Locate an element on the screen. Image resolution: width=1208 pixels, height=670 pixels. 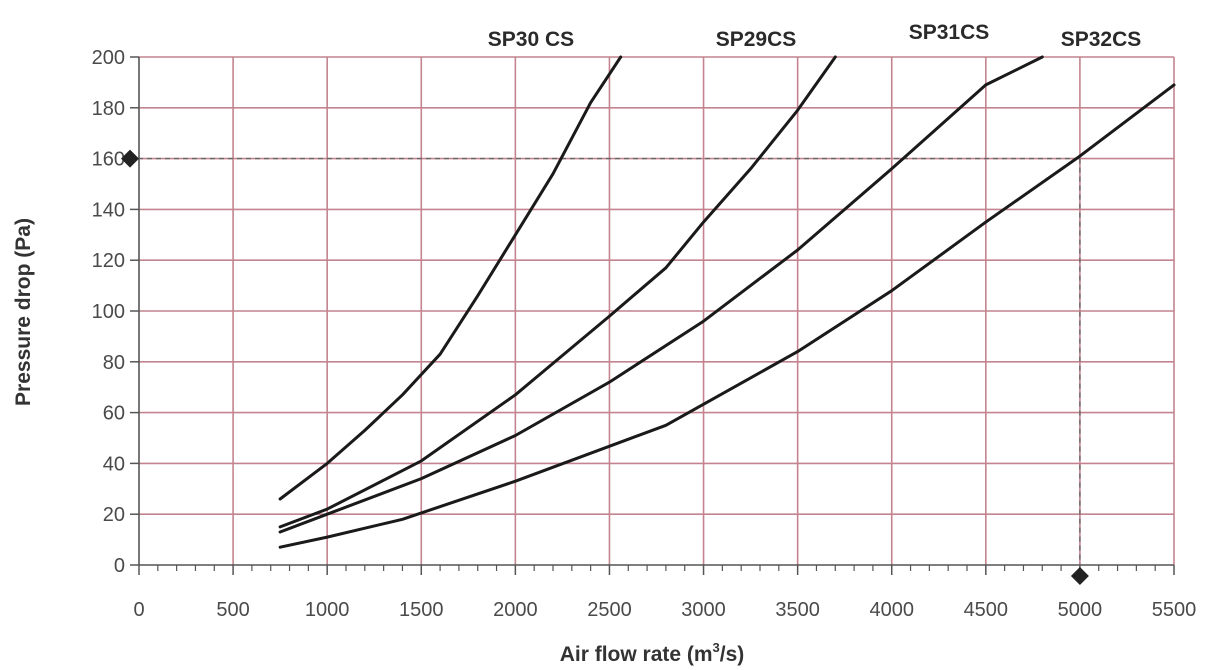
x-tick-label-500: 500 is located at coordinates (232, 610).